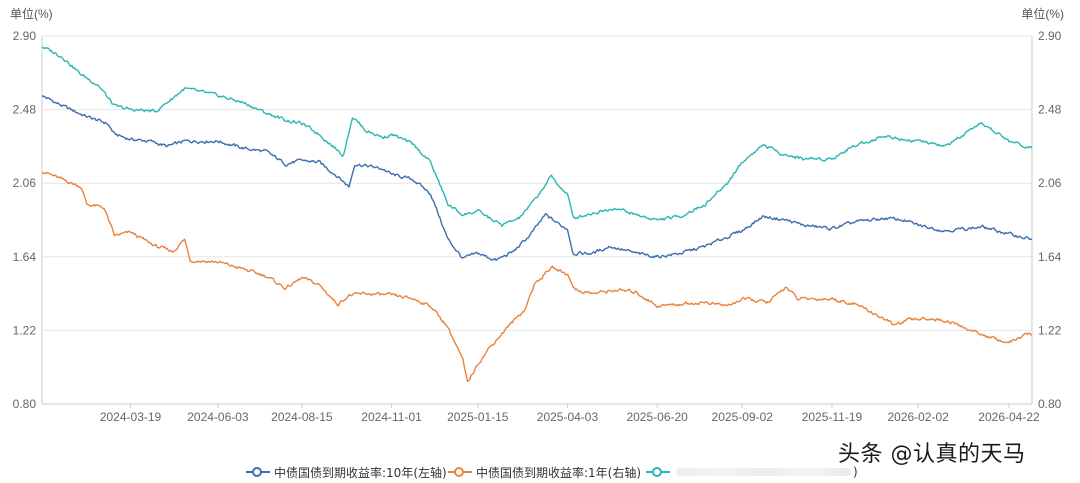  I want to click on left-y-axis: 0.80 1.22 1.64 2.06 2.48 2.90, so click(25, 220).